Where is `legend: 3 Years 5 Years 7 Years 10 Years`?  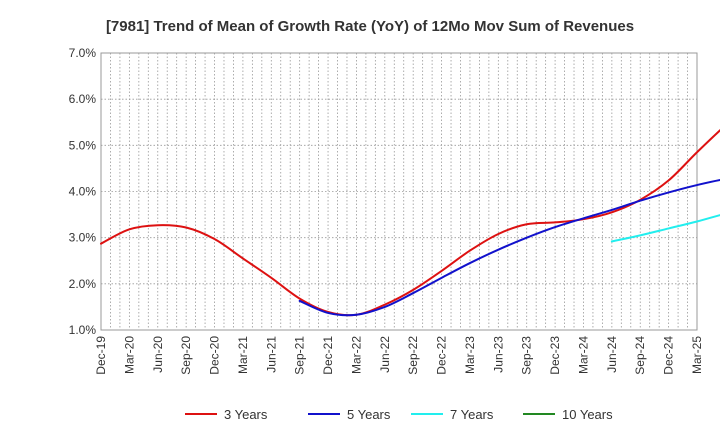
legend: 3 Years 5 Years 7 Years 10 Years is located at coordinates (399, 414).